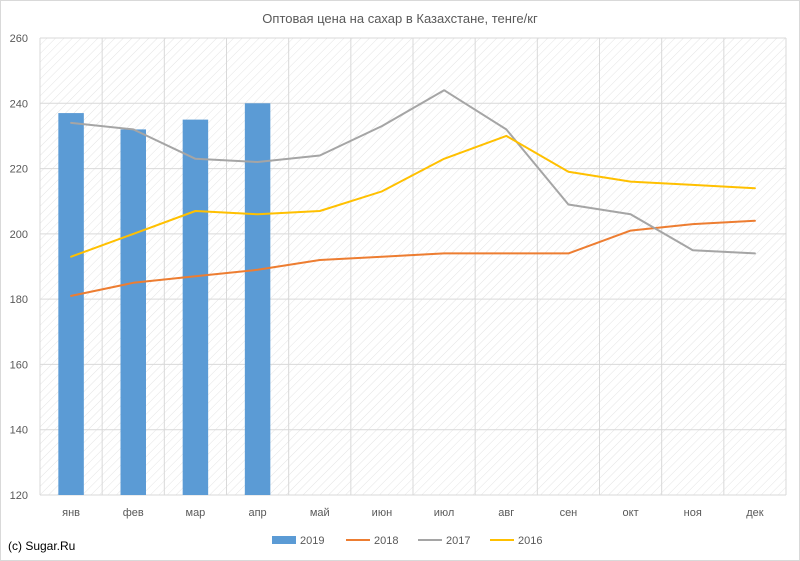  I want to click on x-tick-label: апр, so click(257, 513).